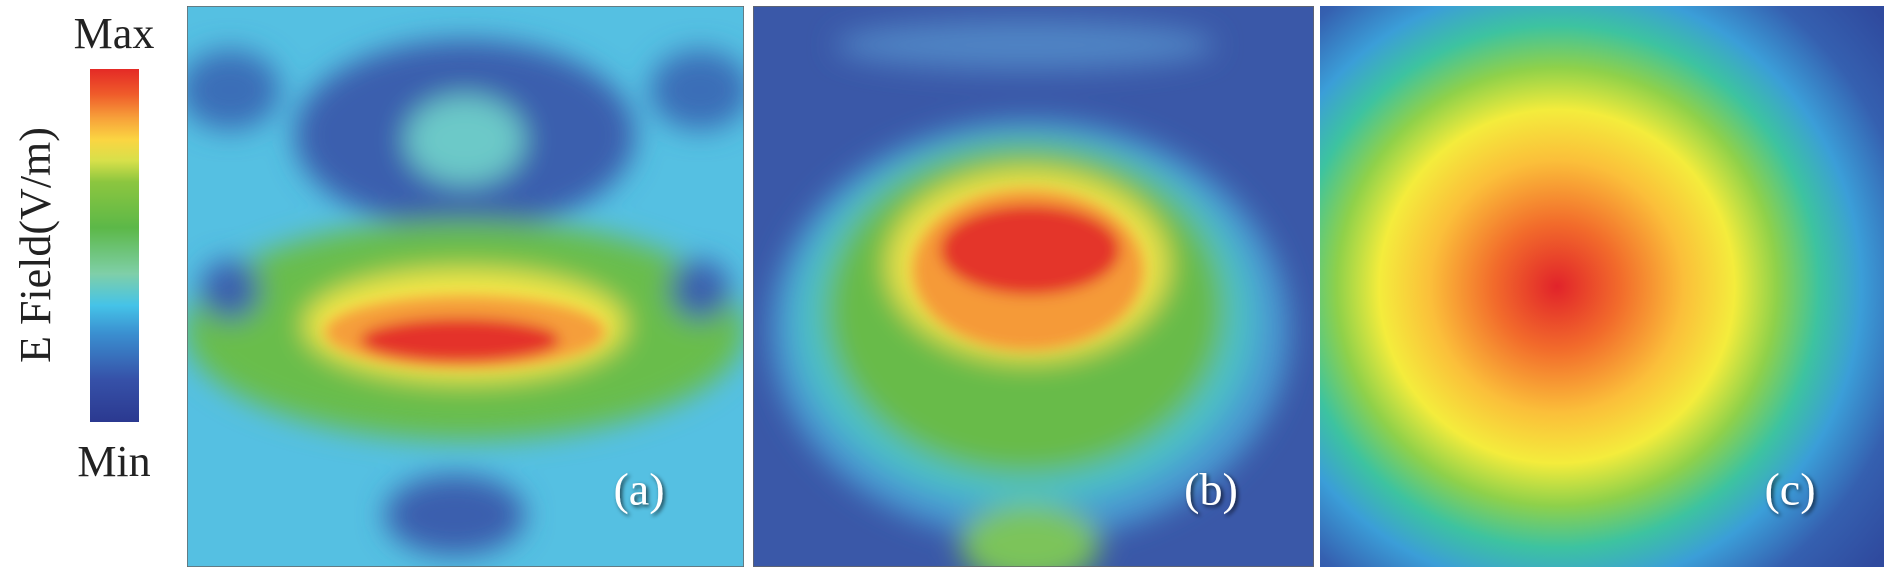 The image size is (1890, 572). I want to click on colorbar-title: E Field(V/m), so click(35, 245).